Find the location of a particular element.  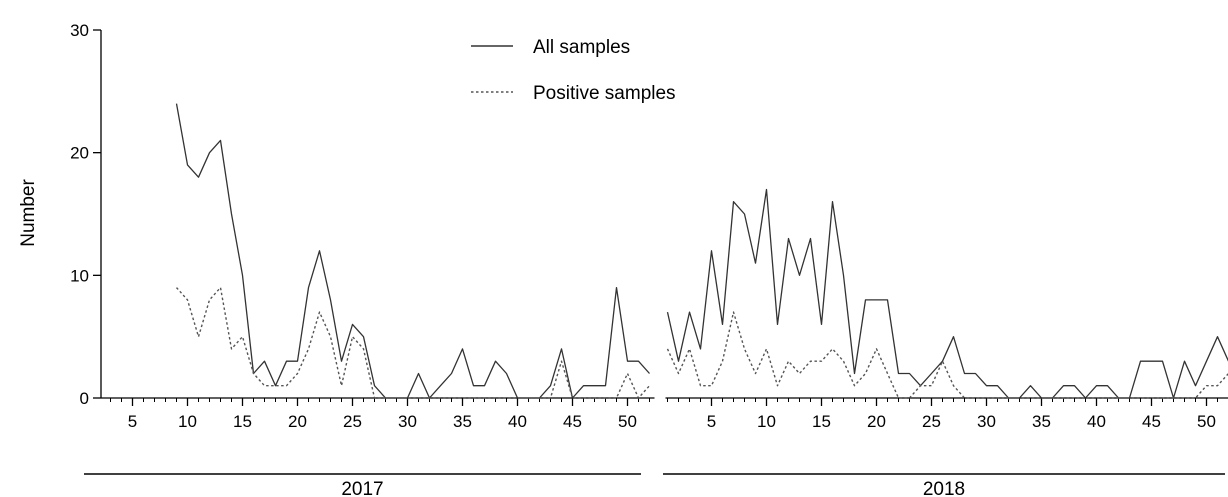

y-tick-label: 30 is located at coordinates (79, 30).